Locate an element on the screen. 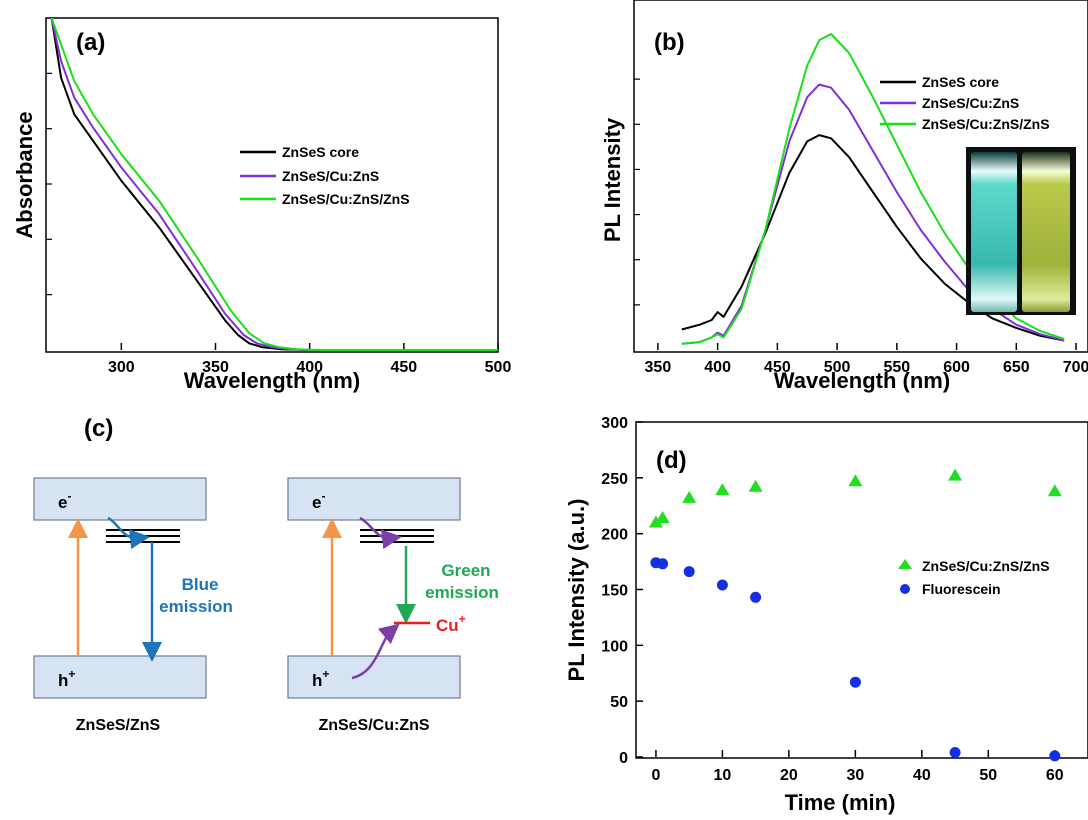  panel-a-y-ticks is located at coordinates (49, 184).